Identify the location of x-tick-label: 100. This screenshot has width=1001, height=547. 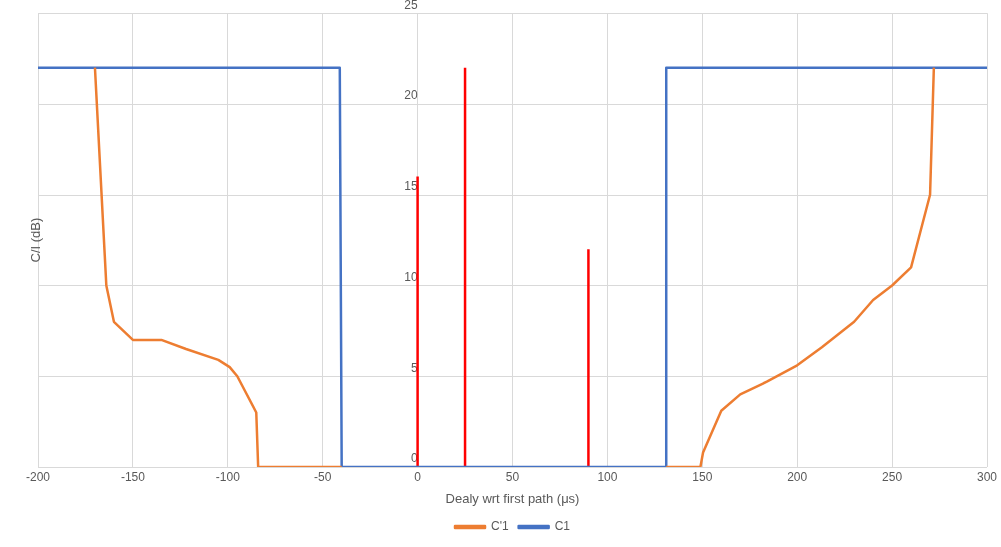
(607, 476).